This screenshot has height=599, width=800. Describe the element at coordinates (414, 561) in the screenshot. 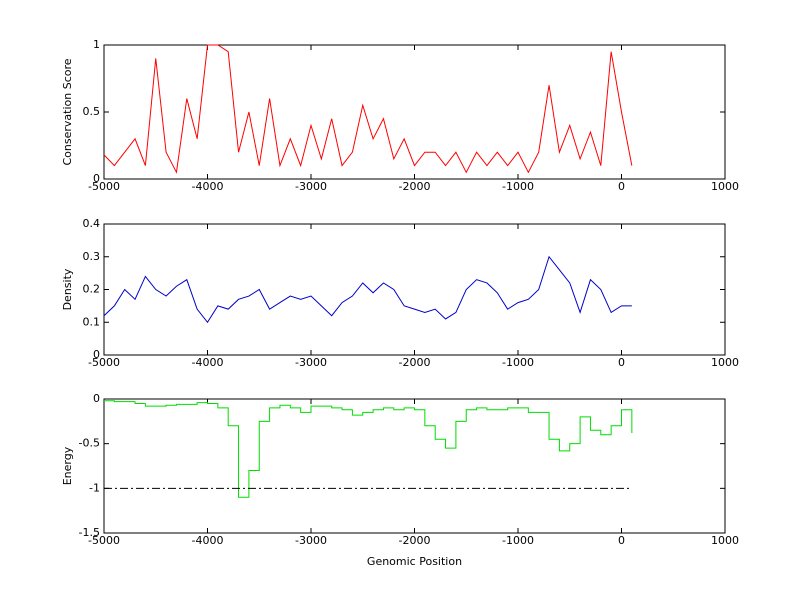

I see `x-axis-label: Genomic Position` at that location.